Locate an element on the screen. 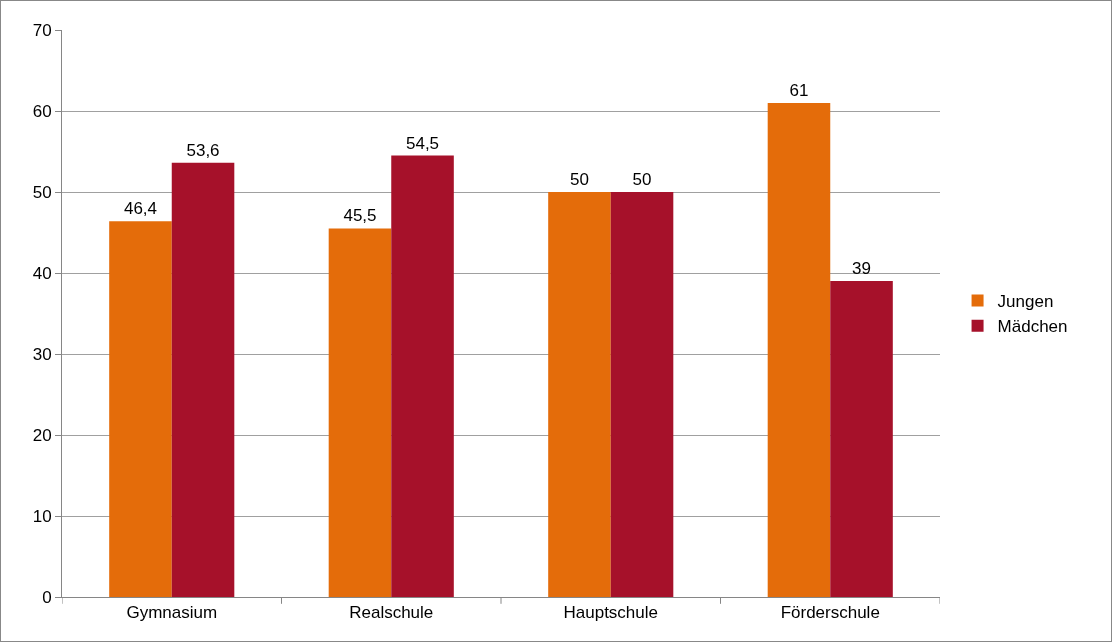 The image size is (1112, 642). y-tick-label: 30 is located at coordinates (42, 354).